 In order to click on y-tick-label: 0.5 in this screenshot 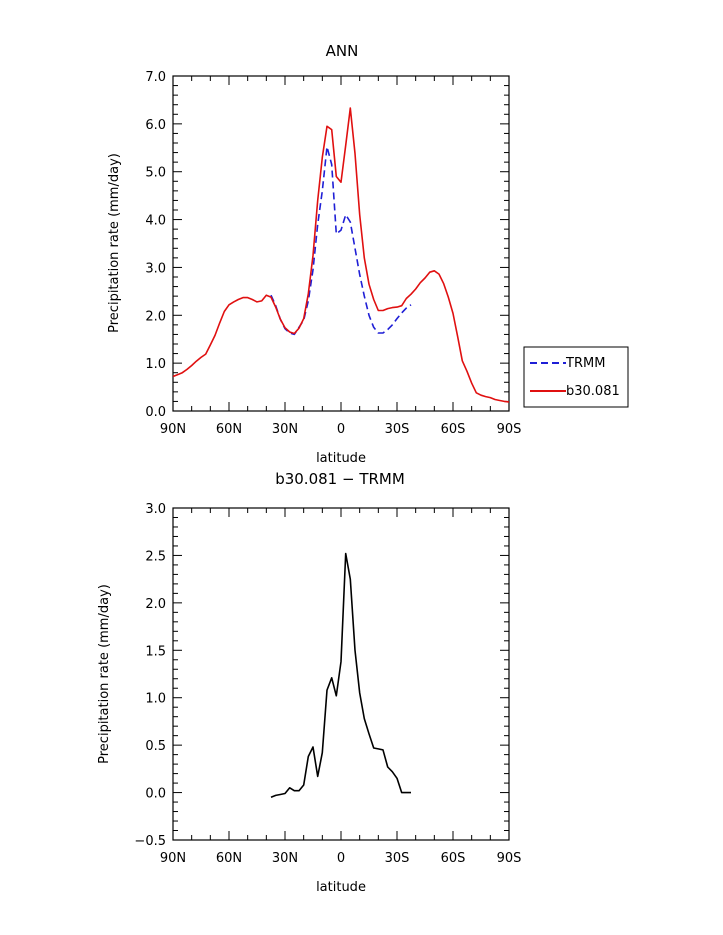, I will do `click(155, 746)`.